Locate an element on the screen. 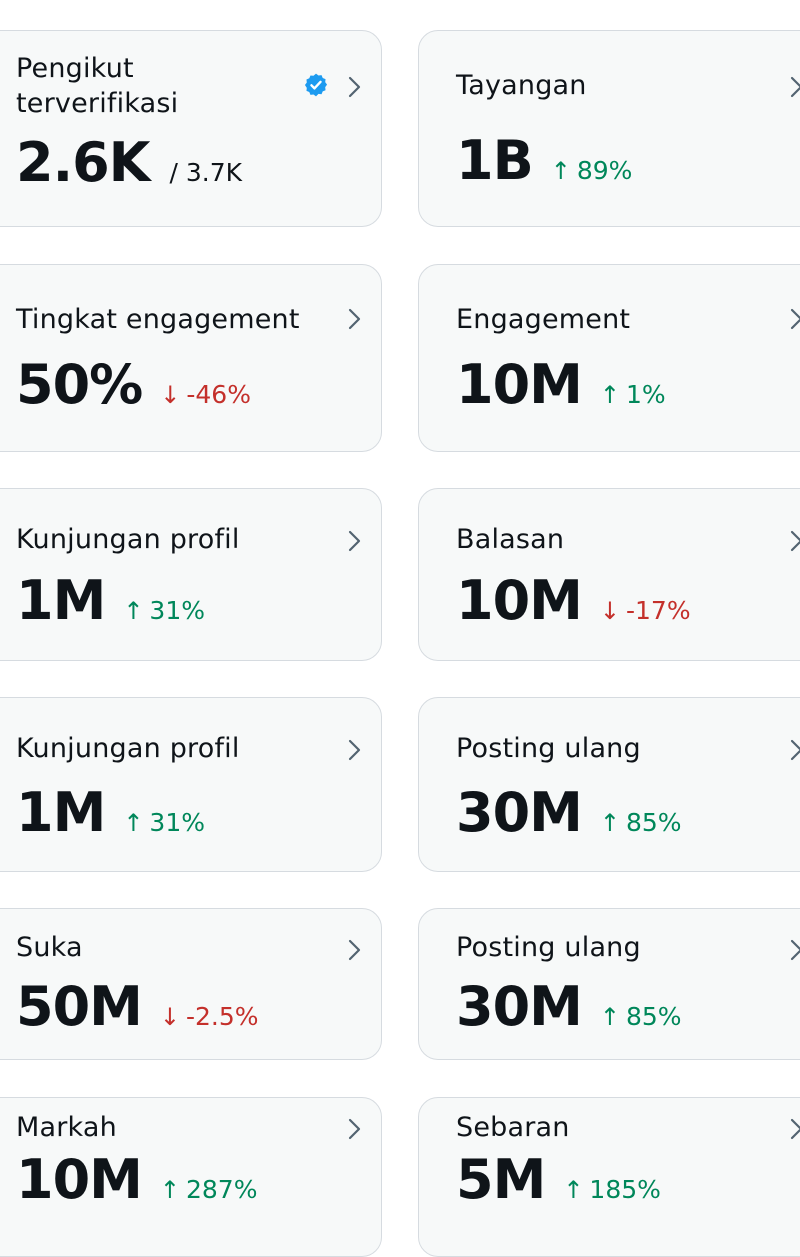 The image size is (800, 1257). verified-followers-value: 2.6K is located at coordinates (83, 162).